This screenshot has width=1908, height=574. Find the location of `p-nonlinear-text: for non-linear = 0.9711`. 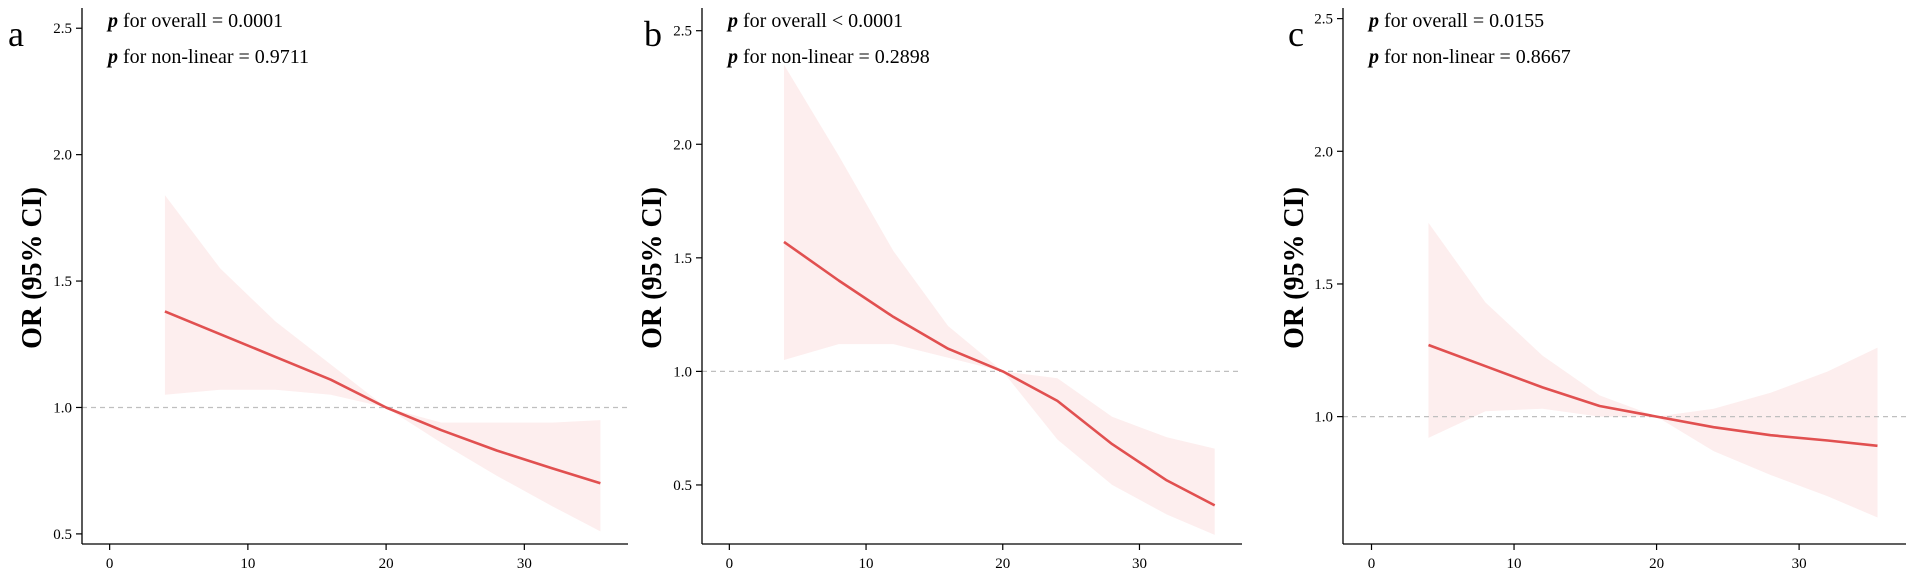

p-nonlinear-text: for non-linear = 0.9711 is located at coordinates (213, 57).